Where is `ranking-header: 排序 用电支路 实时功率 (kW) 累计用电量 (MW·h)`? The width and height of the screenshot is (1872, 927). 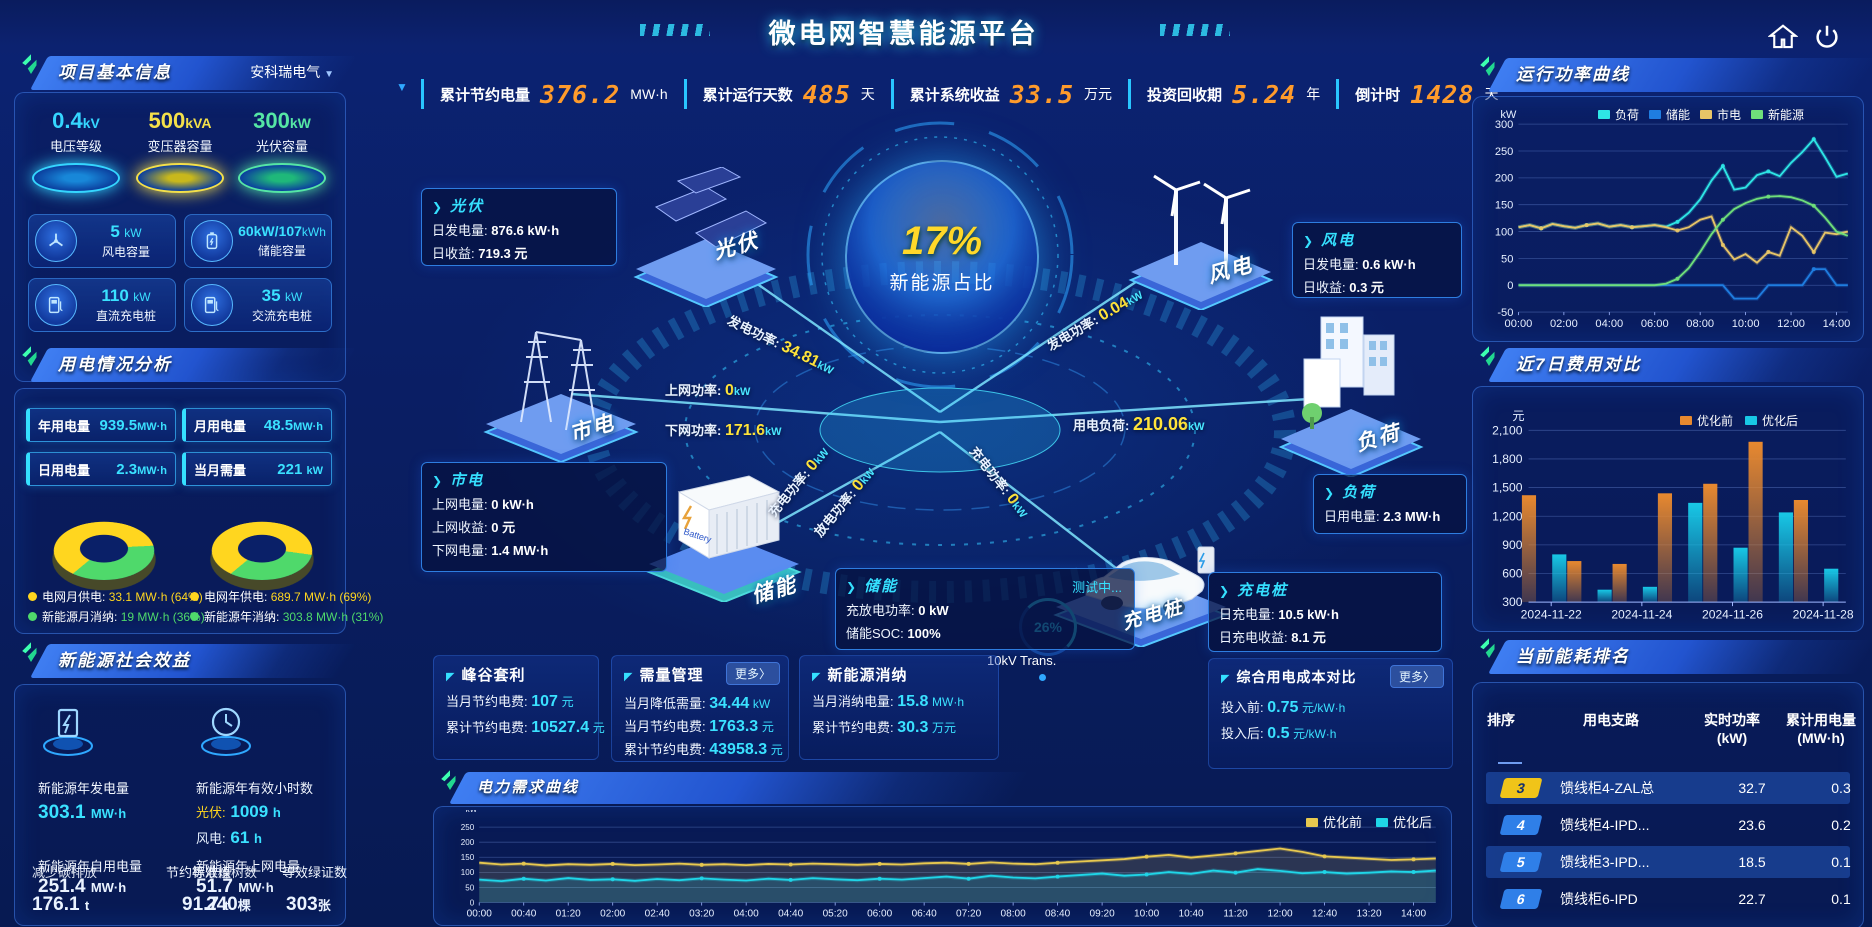 ranking-header: 排序 用电支路 实时功率 (kW) 累计用电量 (MW·h) is located at coordinates (1671, 729).